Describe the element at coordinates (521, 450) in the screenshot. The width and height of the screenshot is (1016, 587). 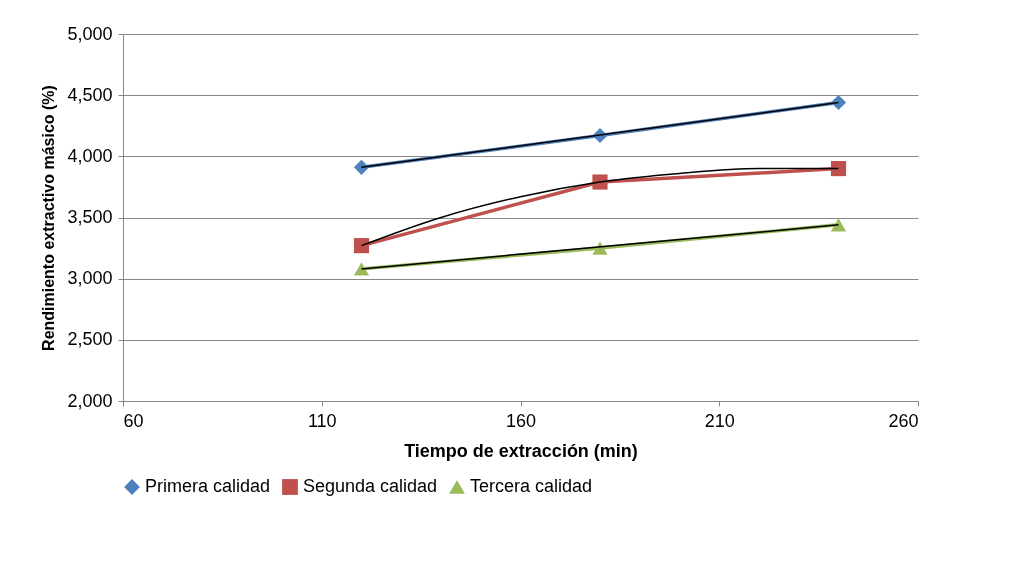
I see `x-axis-title: Tiempo de extracción (min)` at that location.